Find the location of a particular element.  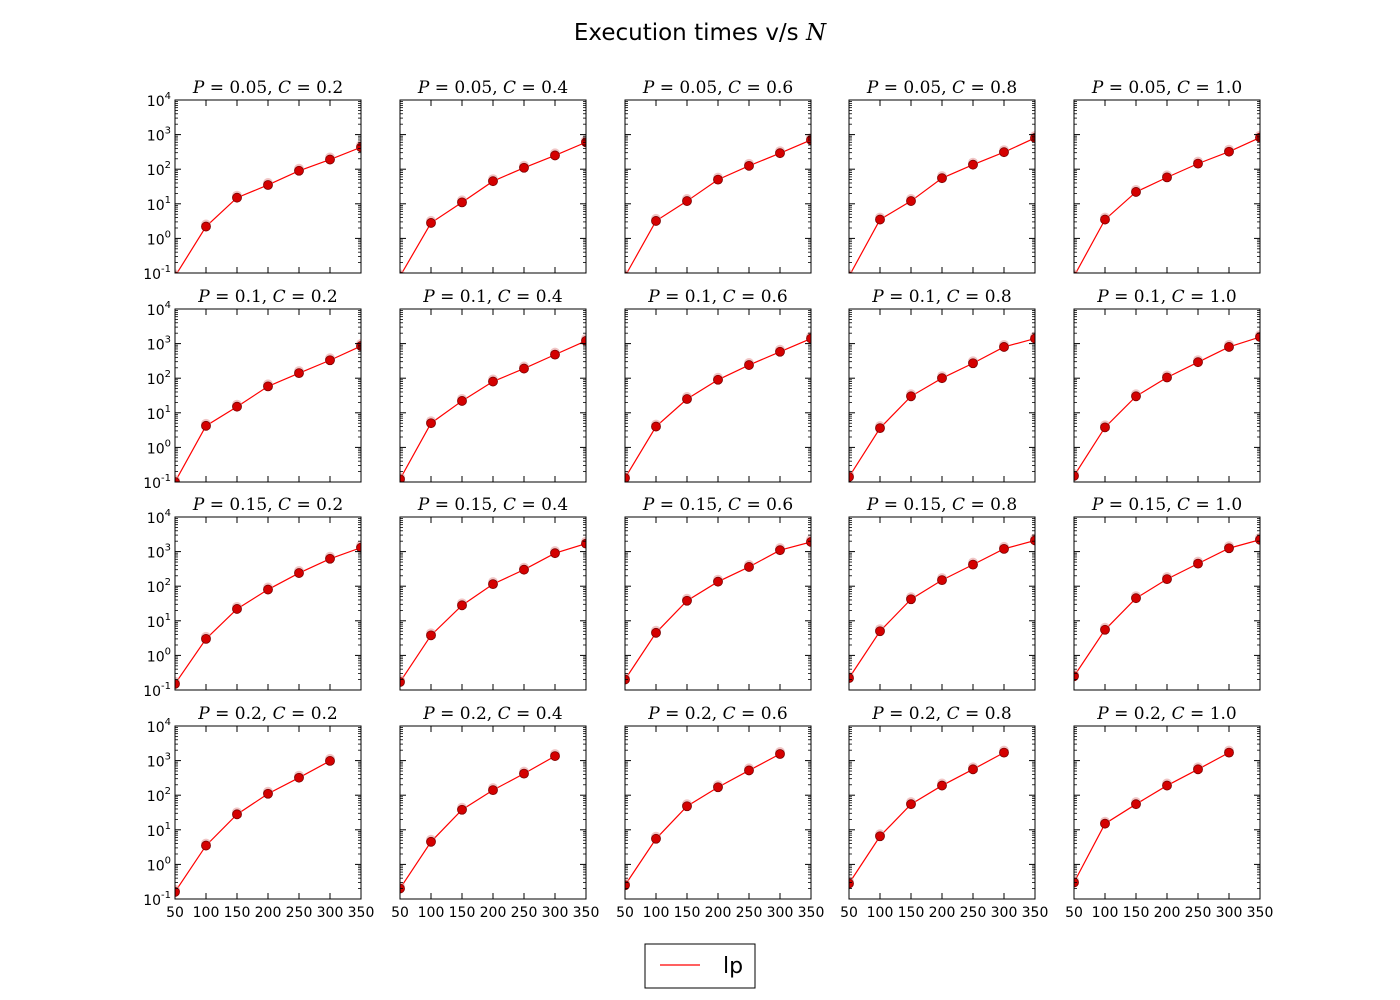

subplot: P = 0.05, C = 0.8 is located at coordinates (942, 176).